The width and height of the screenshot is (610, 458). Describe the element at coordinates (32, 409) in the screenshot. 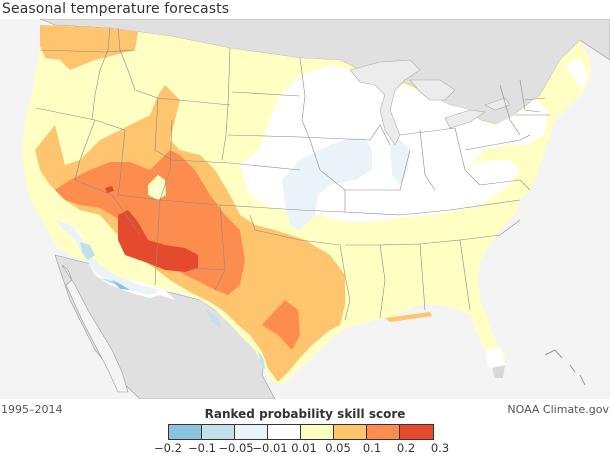

I see `period-label: 1995–2014` at that location.